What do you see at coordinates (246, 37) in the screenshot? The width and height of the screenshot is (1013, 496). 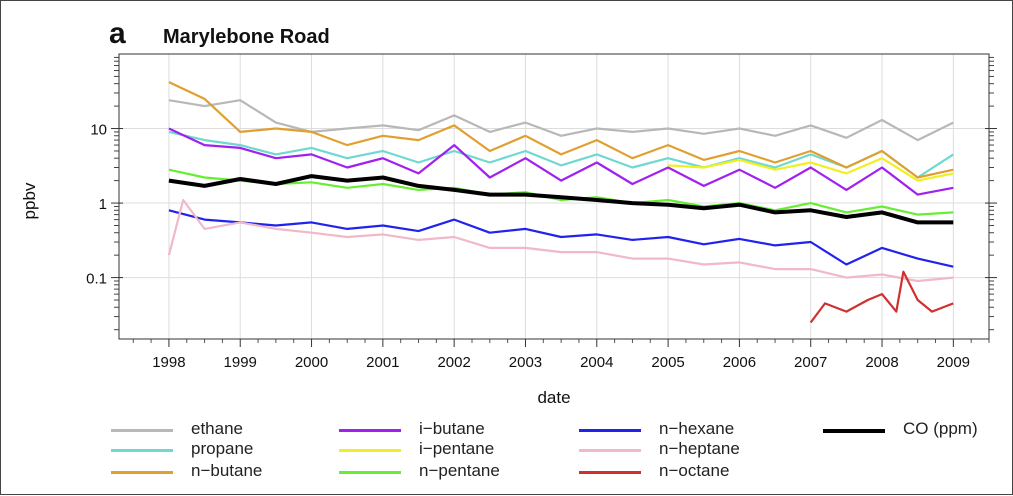 I see `chart-title: Marylebone Road` at bounding box center [246, 37].